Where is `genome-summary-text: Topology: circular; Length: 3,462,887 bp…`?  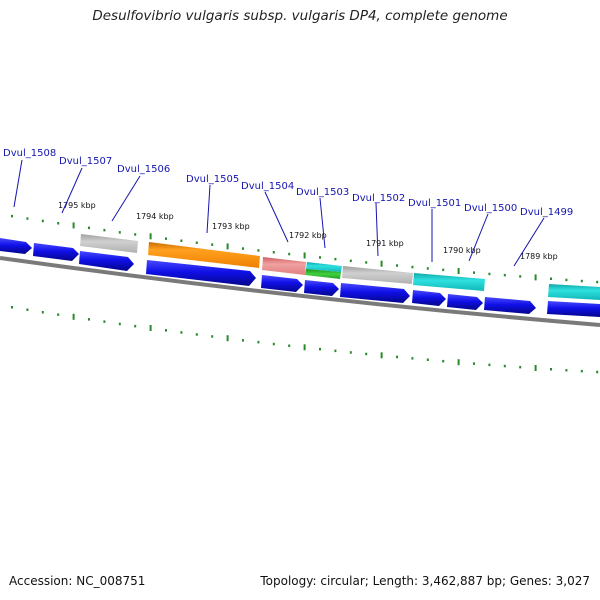
genome-summary-text: Topology: circular; Length: 3,462,887 bp… is located at coordinates (425, 581).